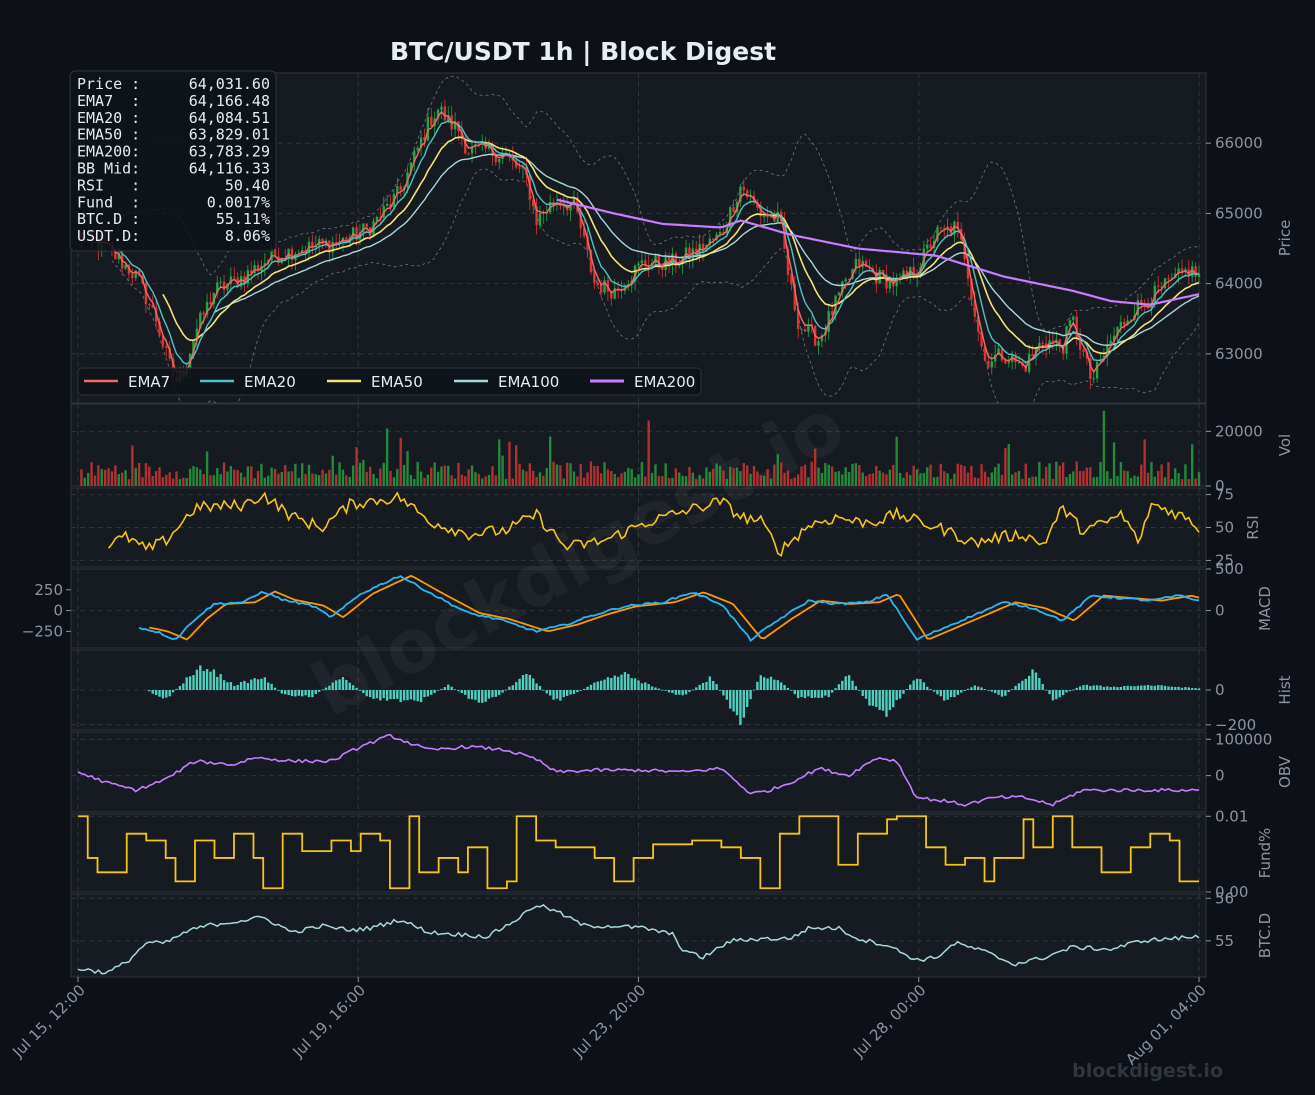 Image resolution: width=1315 pixels, height=1095 pixels. Describe the element at coordinates (669, 608) in the screenshot. I see `macd-line` at that location.